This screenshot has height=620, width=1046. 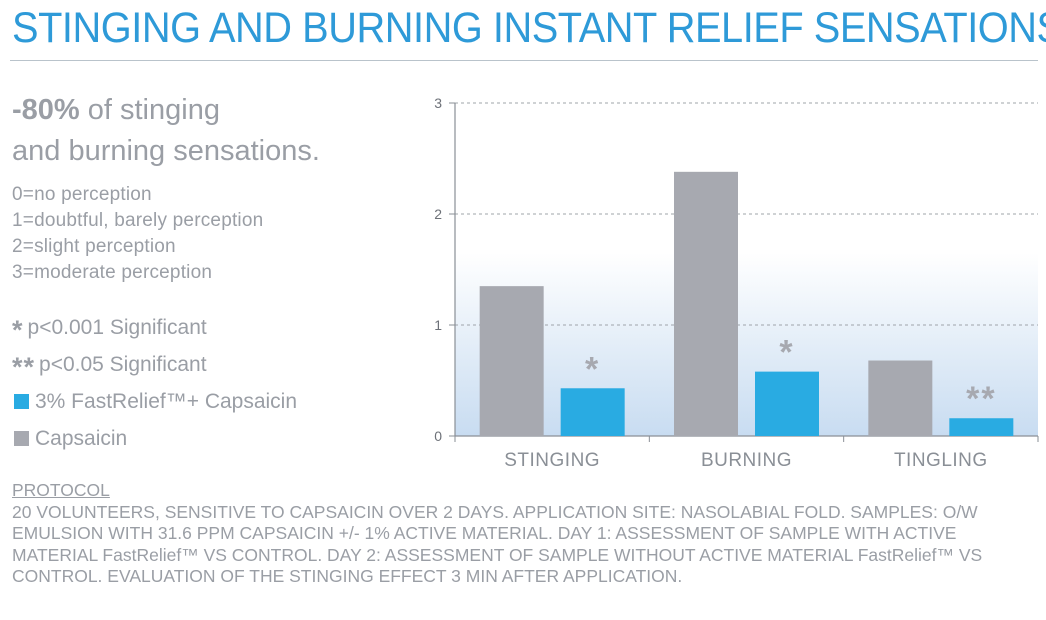 What do you see at coordinates (117, 327) in the screenshot?
I see `legend-significance-1-label: p<0.001 Significant` at bounding box center [117, 327].